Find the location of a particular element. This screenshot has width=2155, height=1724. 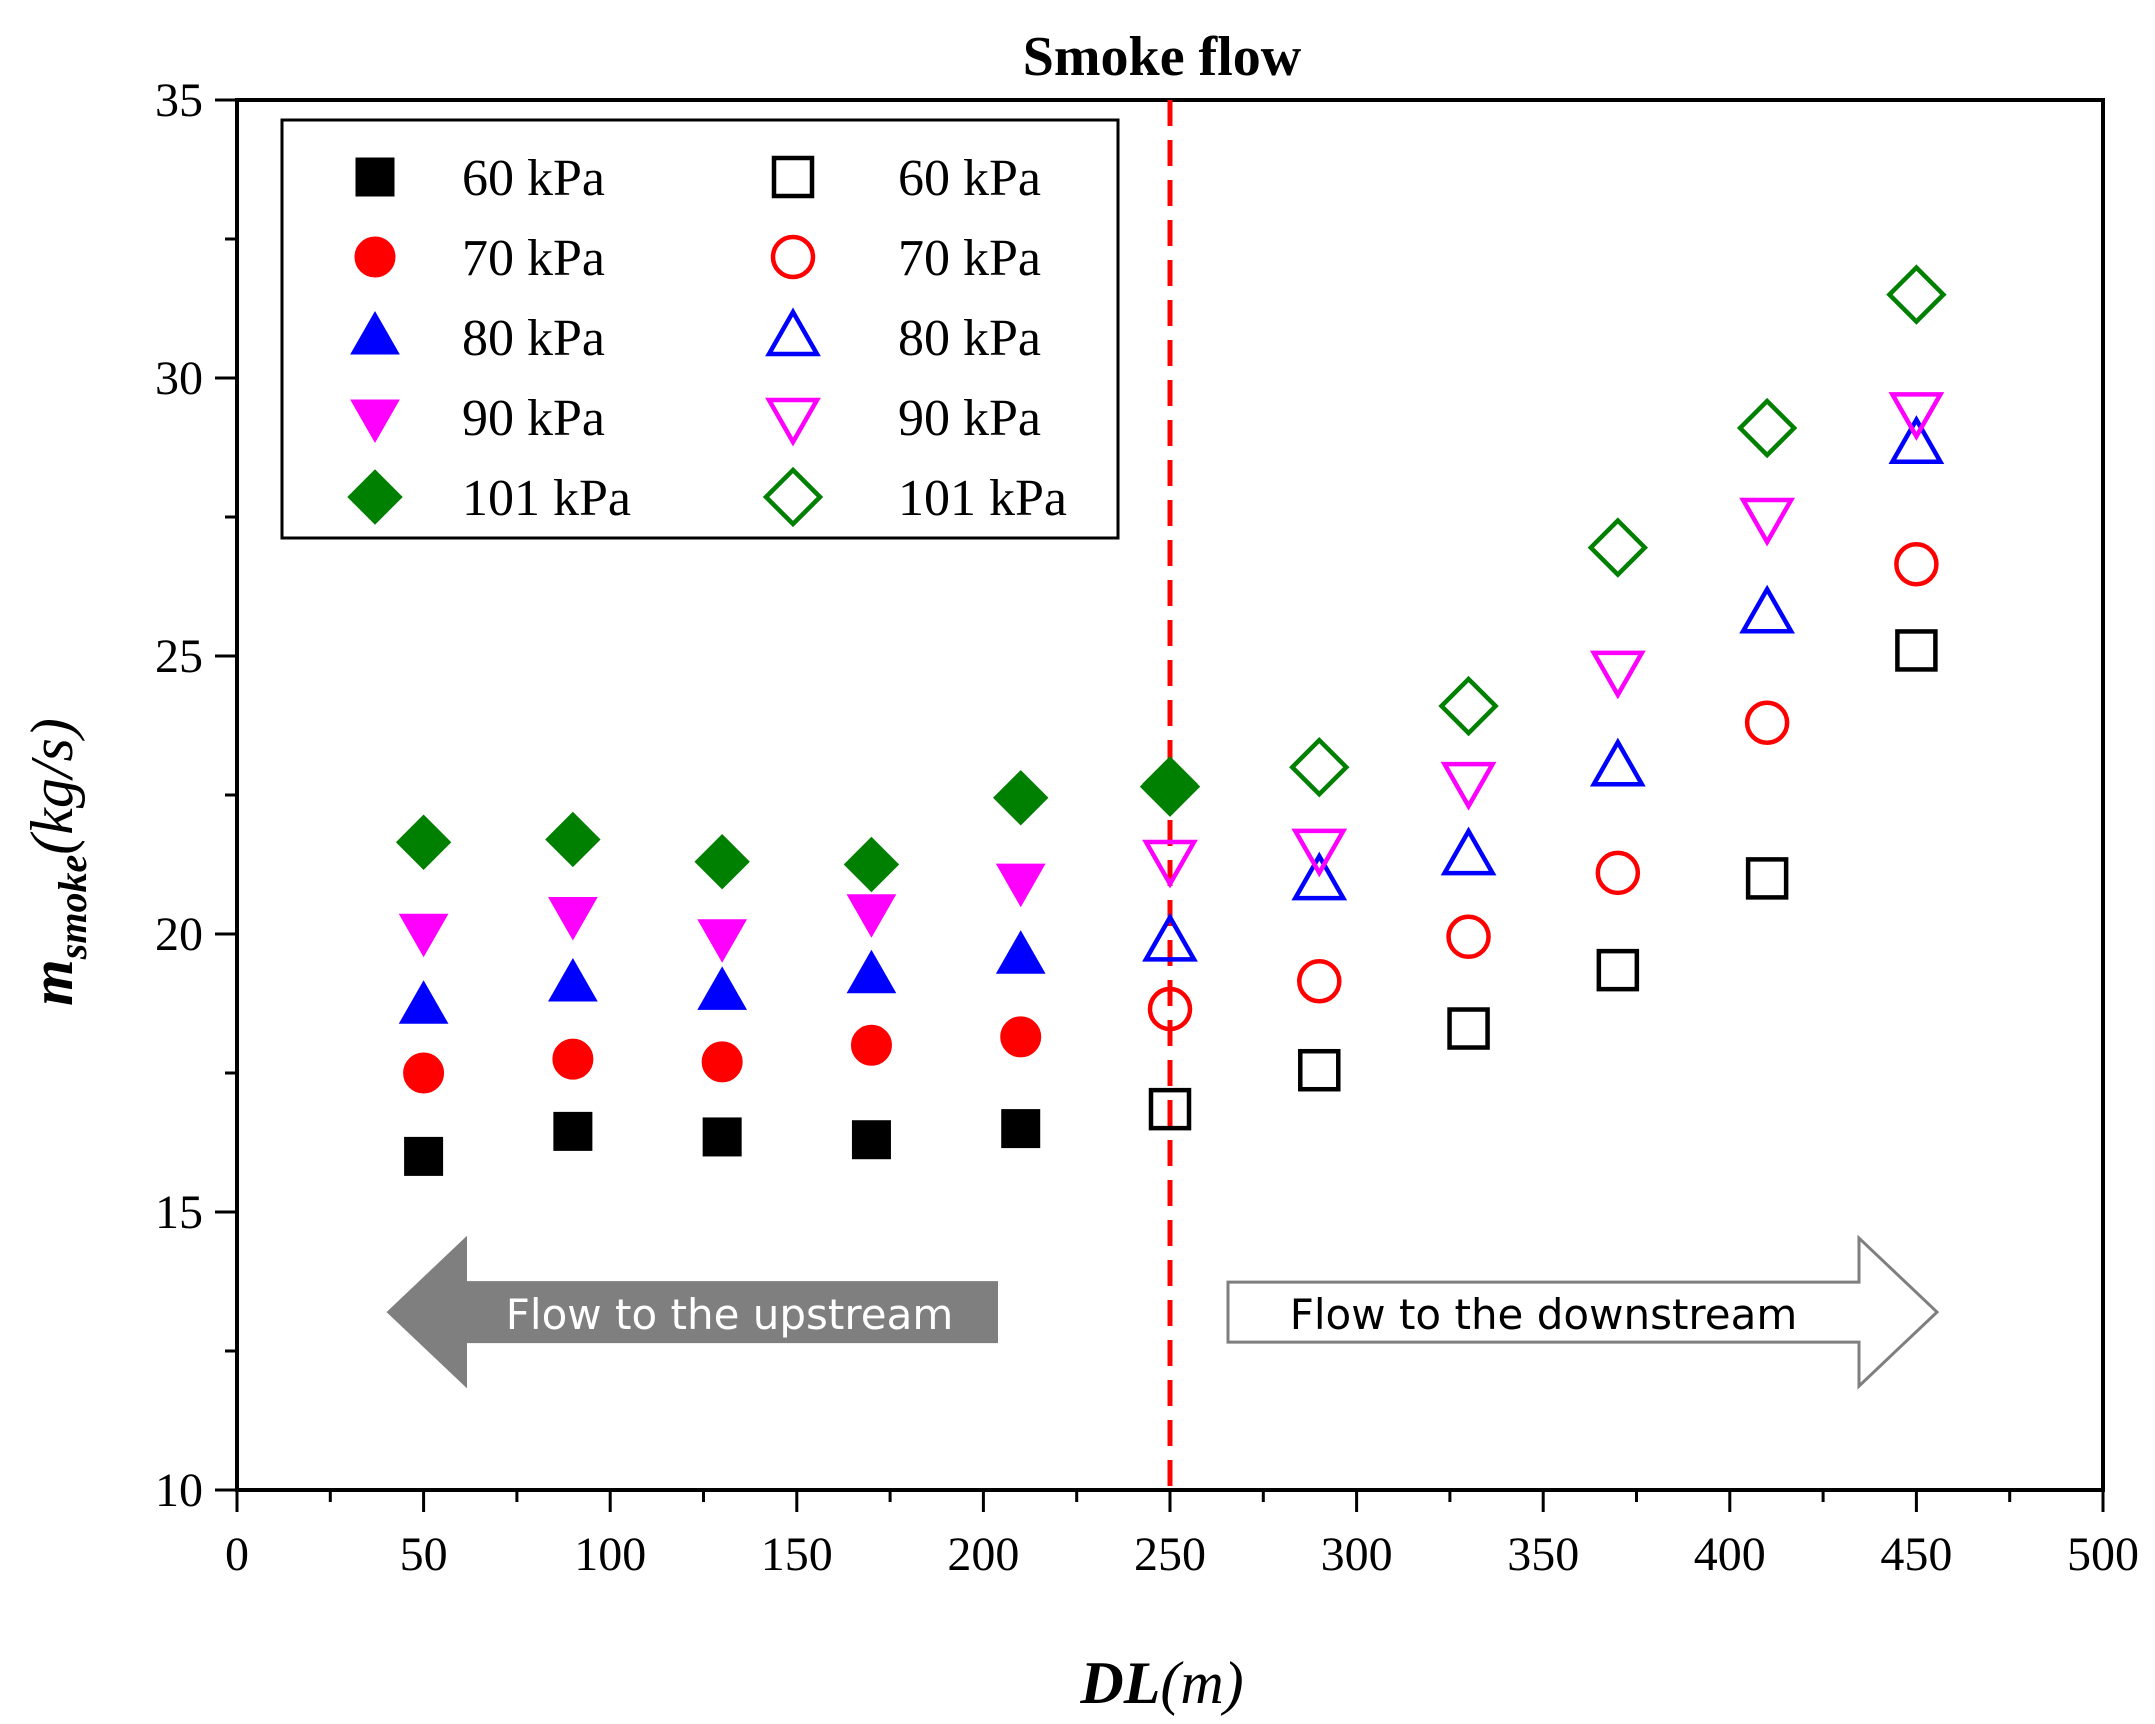

x-tick-label: 300 is located at coordinates (1357, 1554).